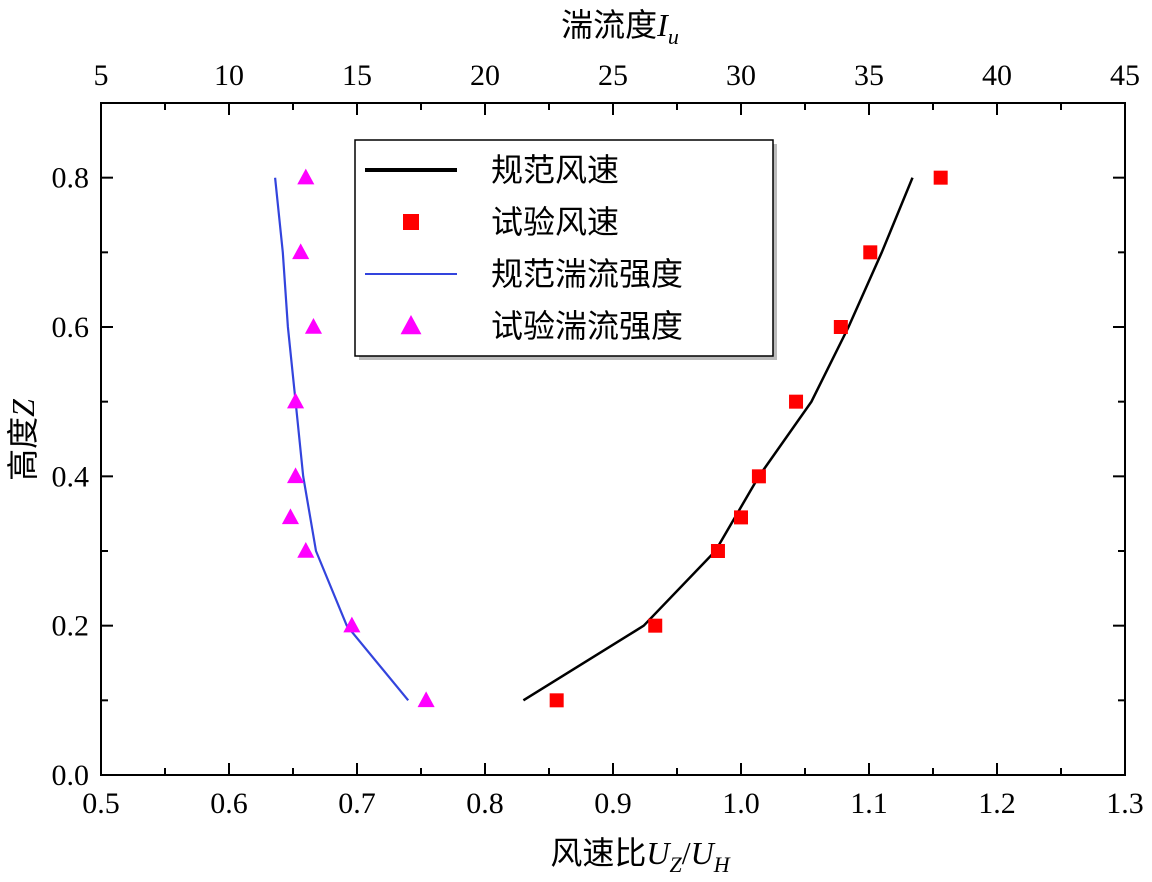 The height and width of the screenshot is (882, 1152). I want to click on legend-item-4: 试验湍流强度, so click(541, 326).